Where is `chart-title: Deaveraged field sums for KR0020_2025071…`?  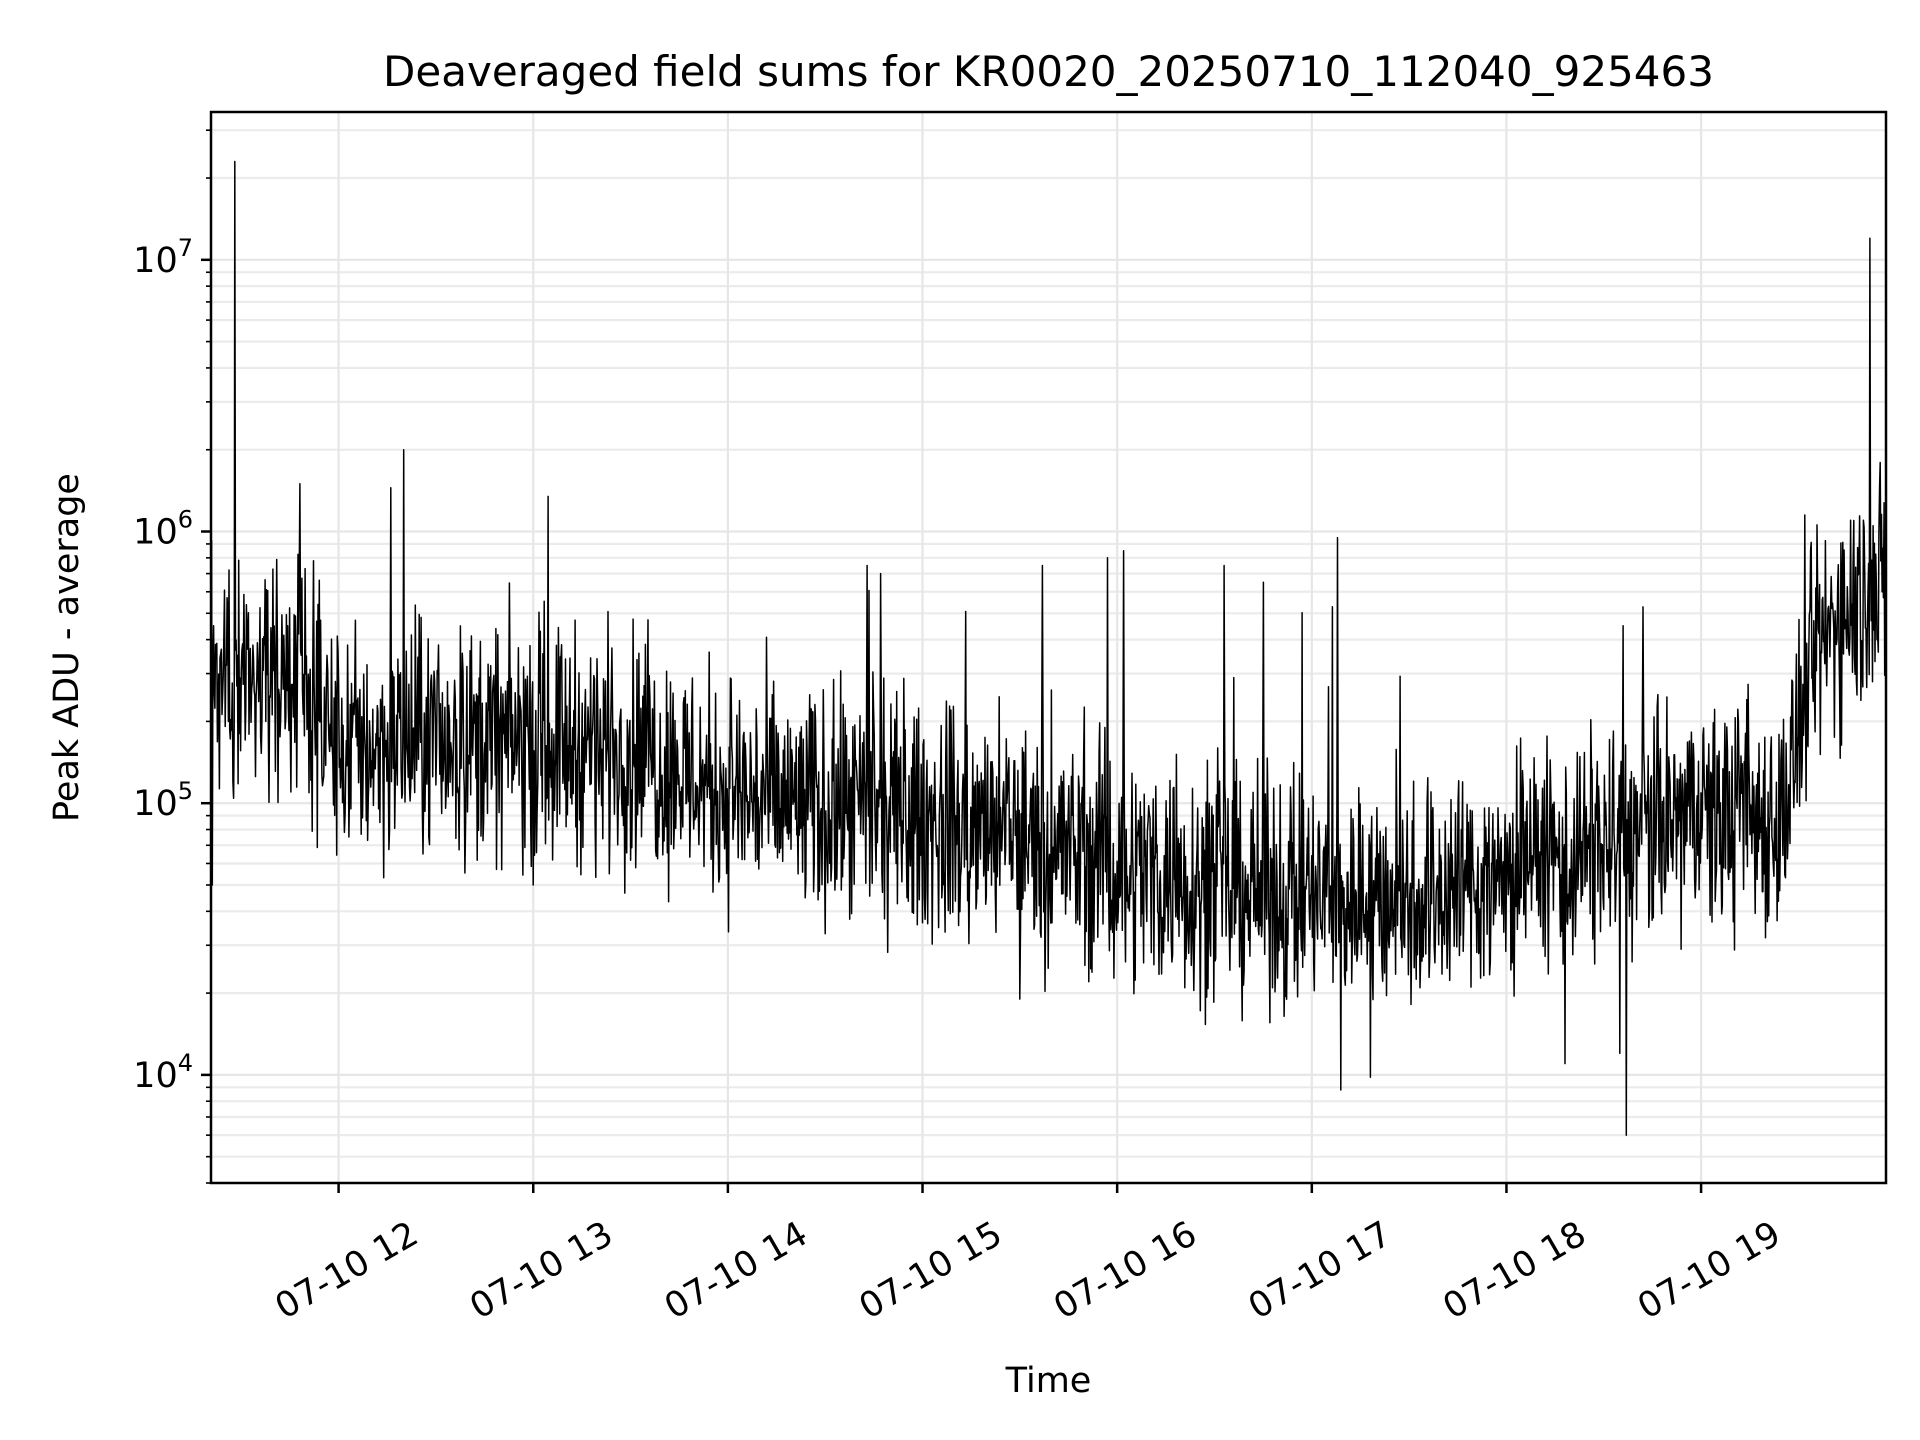 chart-title: Deaveraged field sums for KR0020_2025071… is located at coordinates (1048, 71).